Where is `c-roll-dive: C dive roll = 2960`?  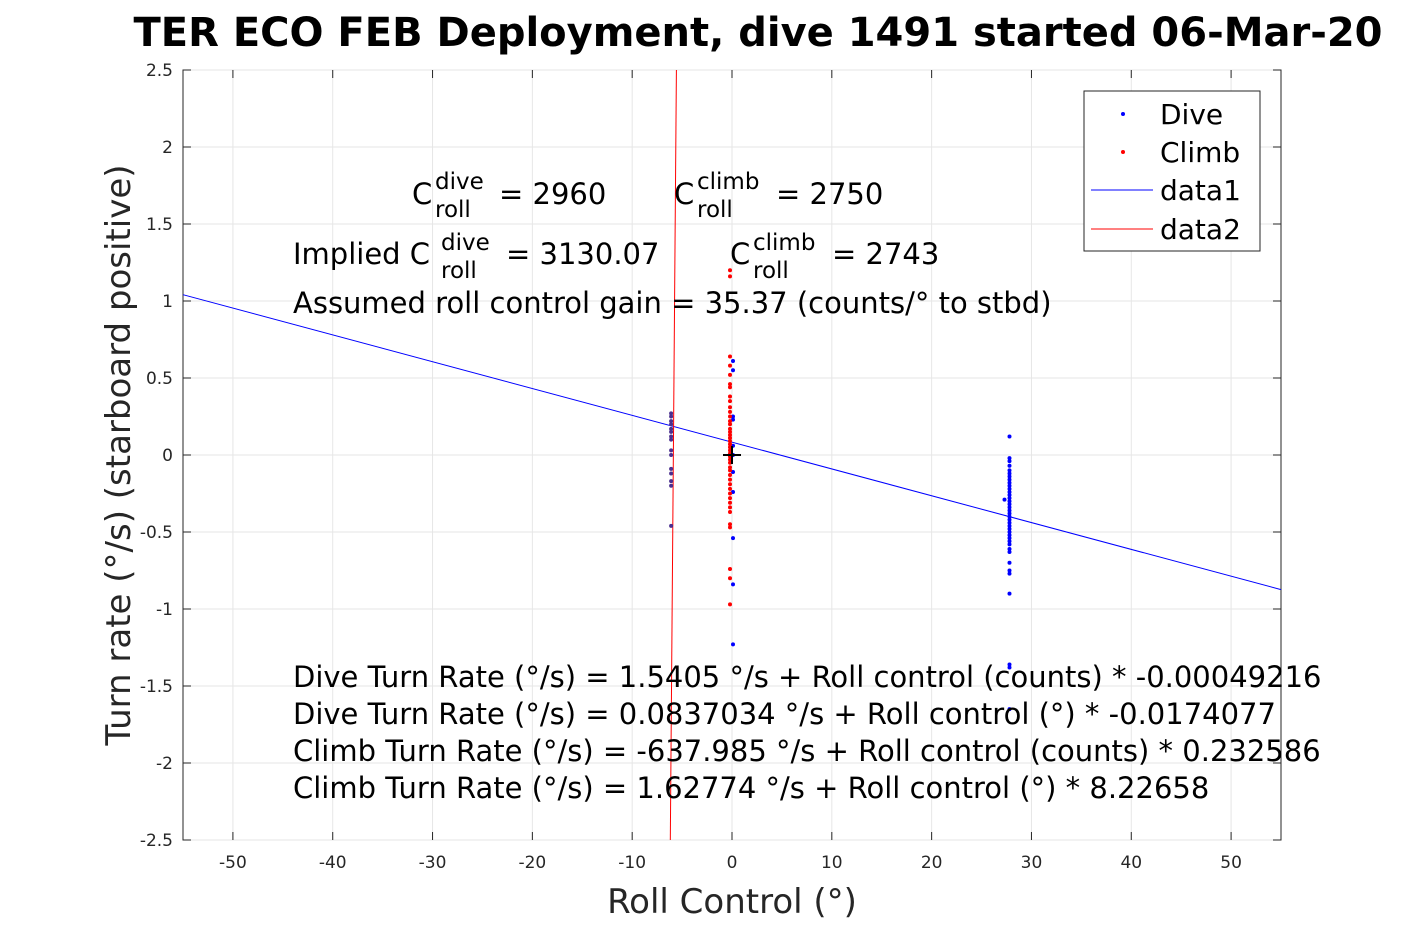 c-roll-dive: C dive roll = 2960 is located at coordinates (509, 196).